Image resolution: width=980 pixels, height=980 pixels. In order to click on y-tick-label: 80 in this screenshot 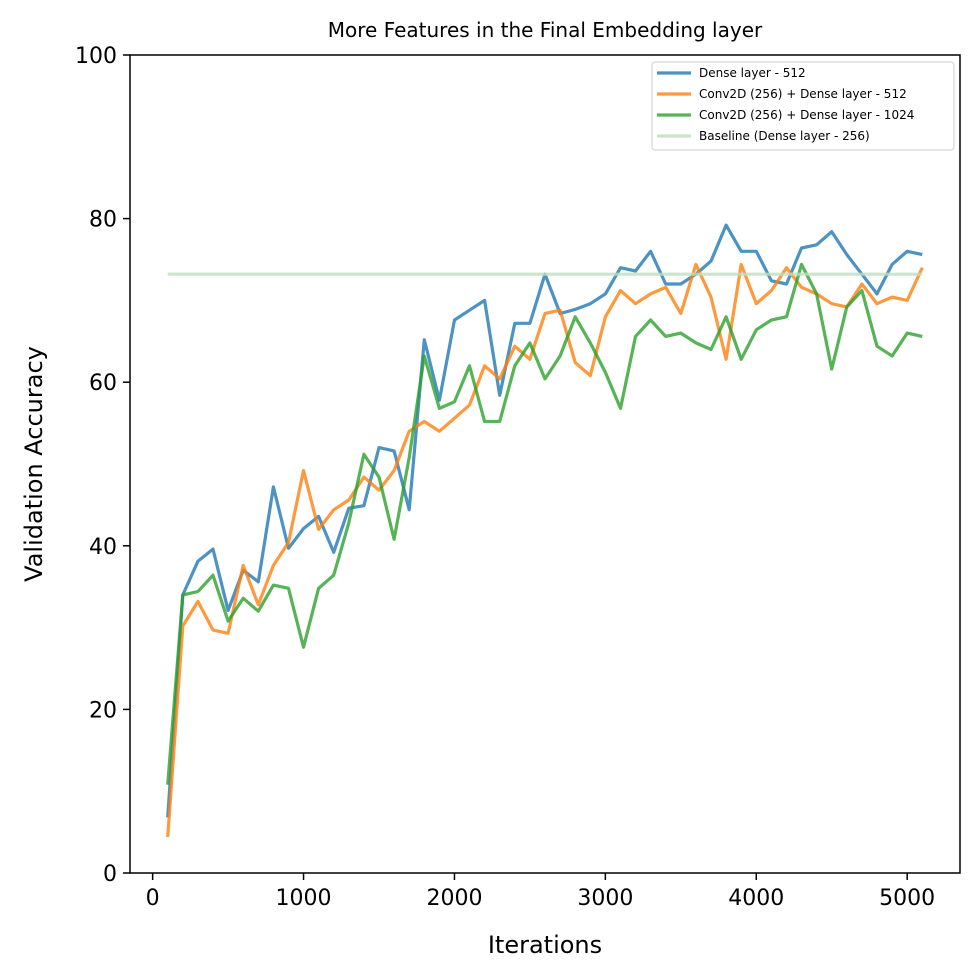, I will do `click(103, 220)`.